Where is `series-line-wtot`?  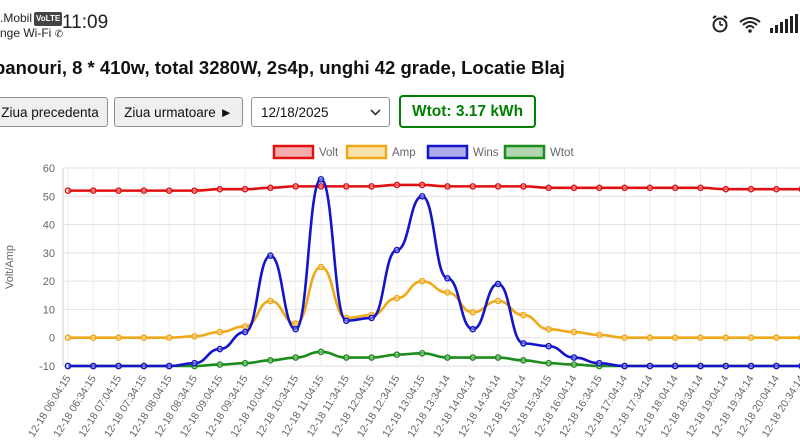
series-line-wtot is located at coordinates (434, 359).